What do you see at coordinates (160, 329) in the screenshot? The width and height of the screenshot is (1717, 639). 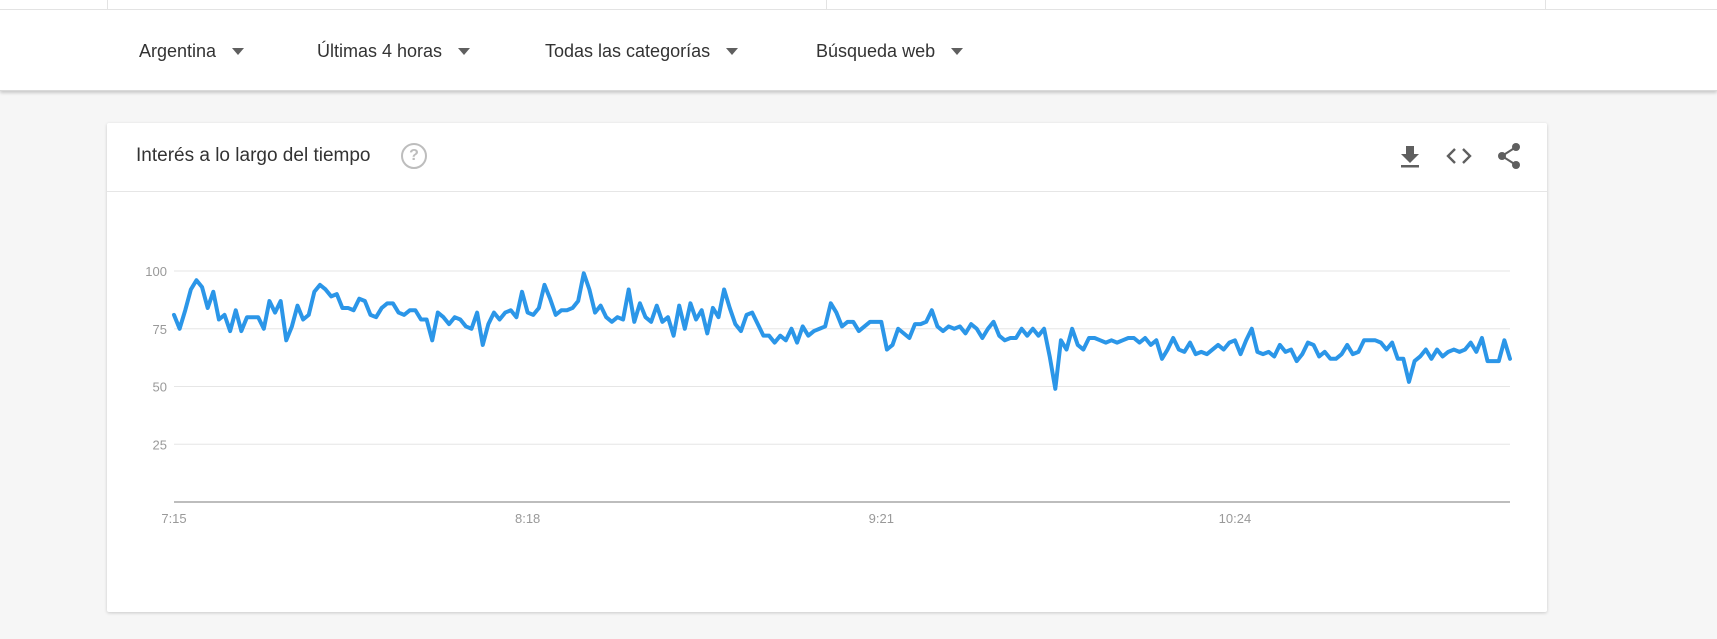 I see `y-tick-label: 75` at bounding box center [160, 329].